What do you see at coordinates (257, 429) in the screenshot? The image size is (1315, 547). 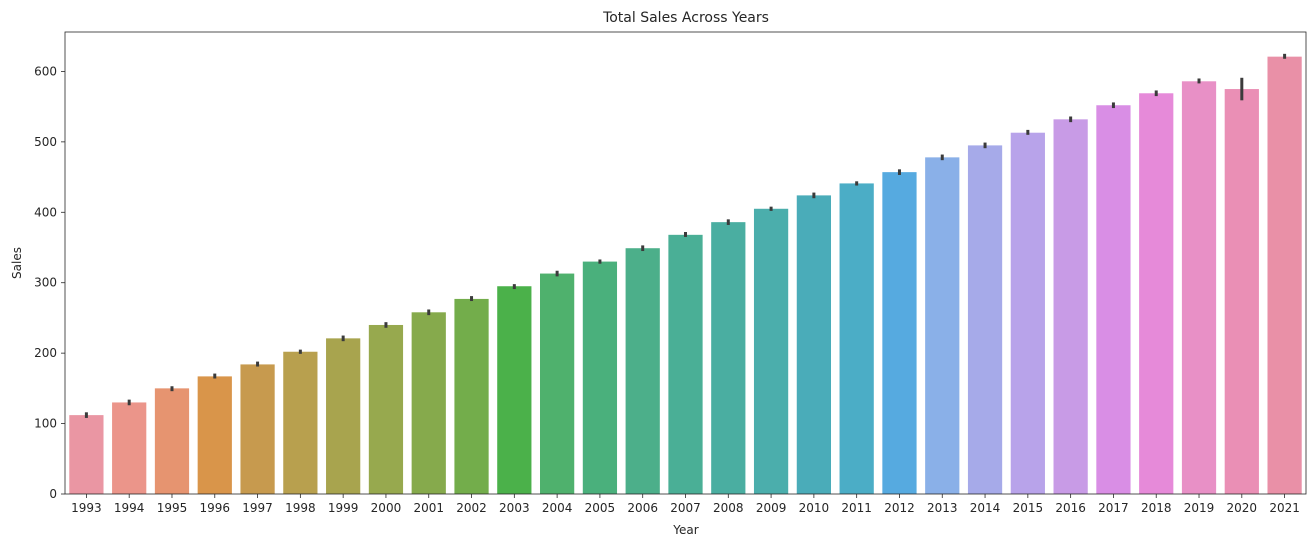 I see `bar-1997` at bounding box center [257, 429].